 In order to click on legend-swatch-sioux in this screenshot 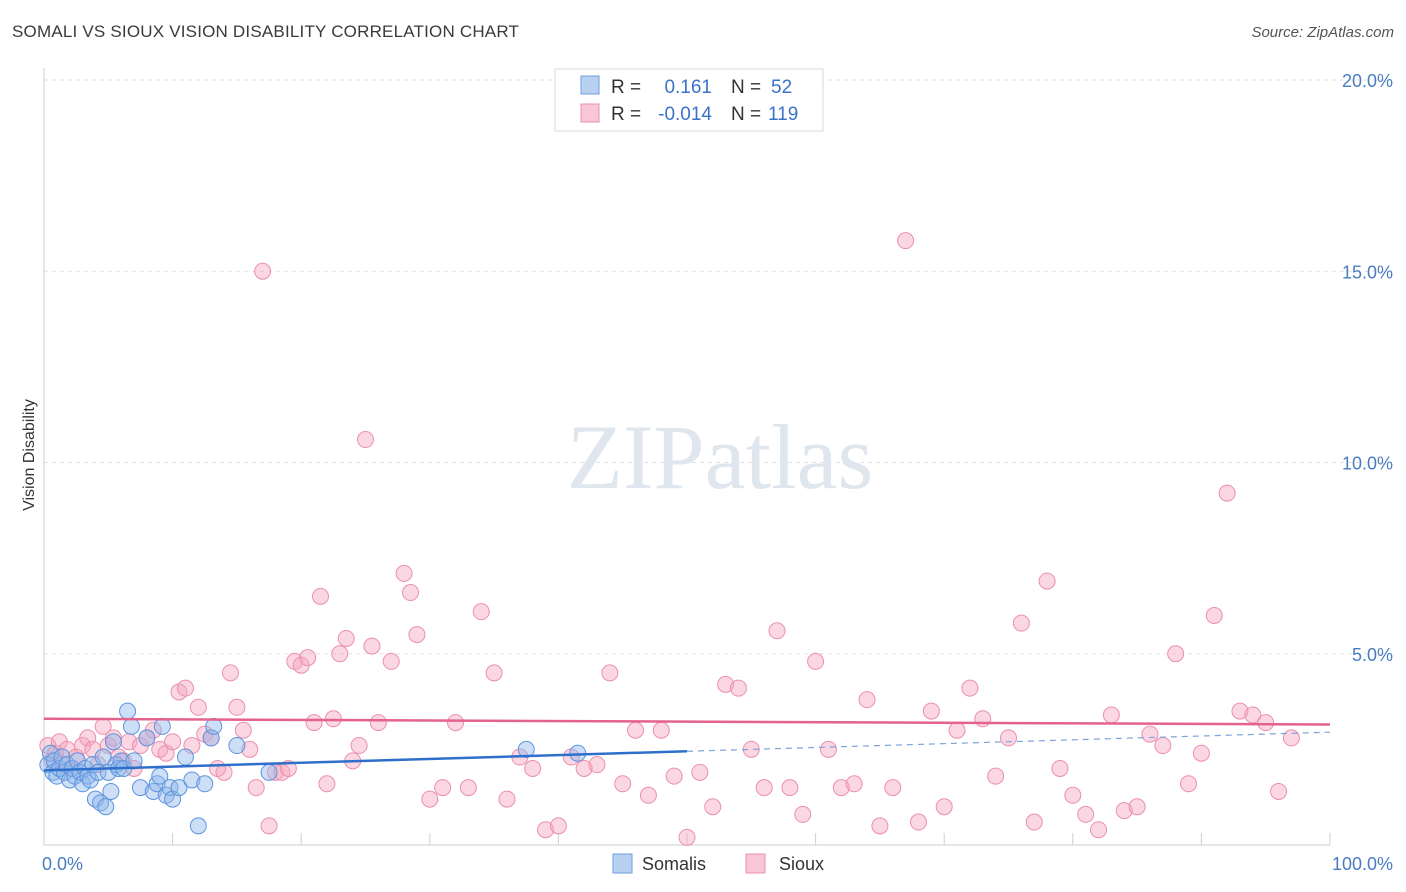, I will do `click(590, 113)`.